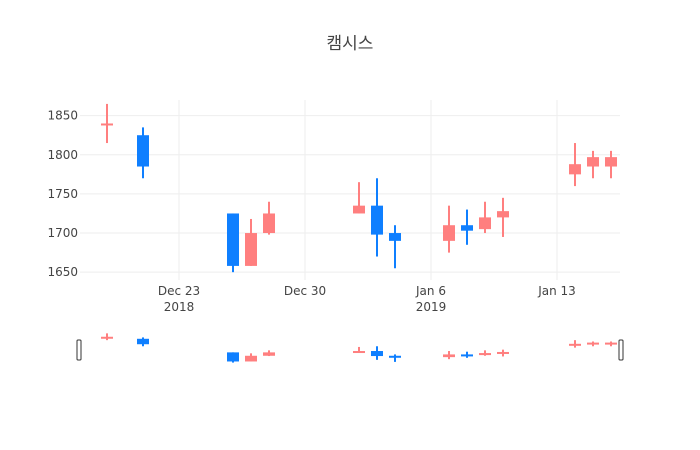 Image resolution: width=700 pixels, height=450 pixels. I want to click on x-tick-year-label: 2019, so click(431, 307).